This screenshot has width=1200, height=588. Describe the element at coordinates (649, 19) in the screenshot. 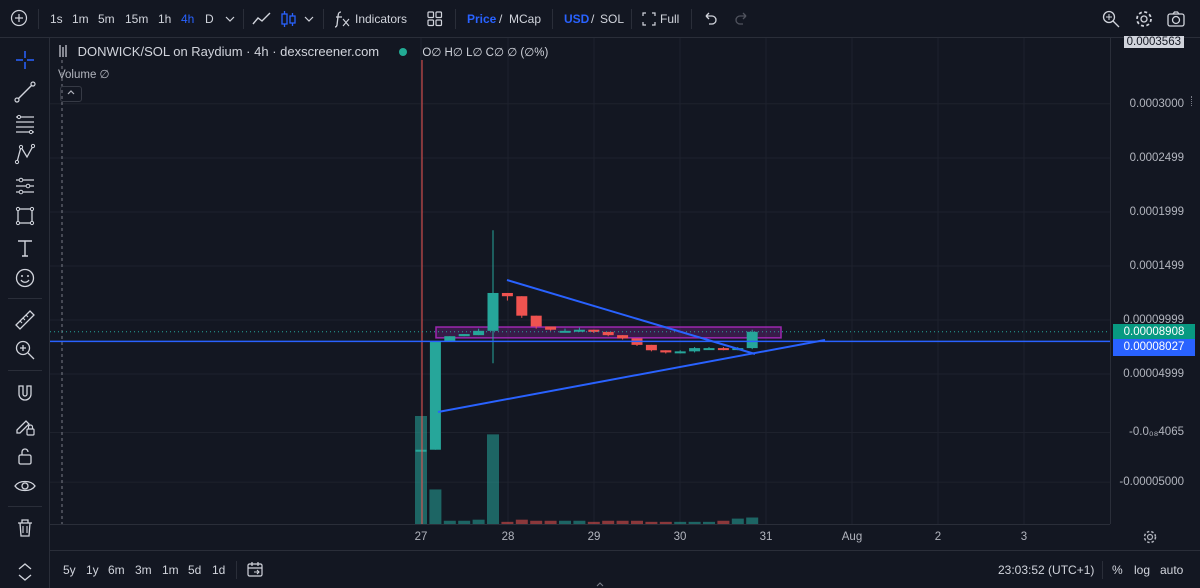

I see `fullscreen-icon` at that location.